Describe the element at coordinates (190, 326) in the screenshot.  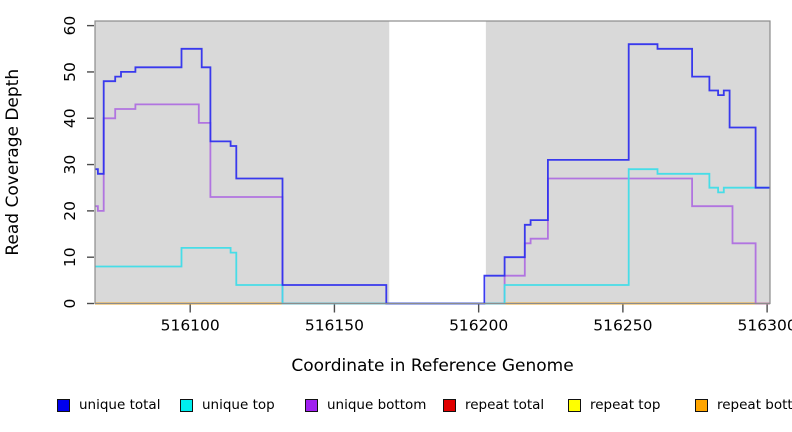
I see `x-tick-label: 516100` at that location.